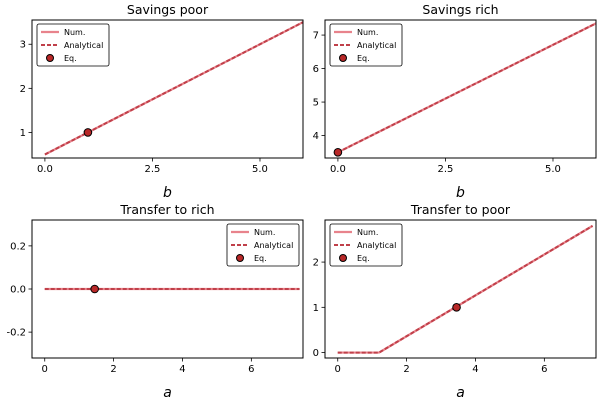 The width and height of the screenshot is (600, 404). What do you see at coordinates (316, 69) in the screenshot?
I see `y-tick-label: 6` at bounding box center [316, 69].